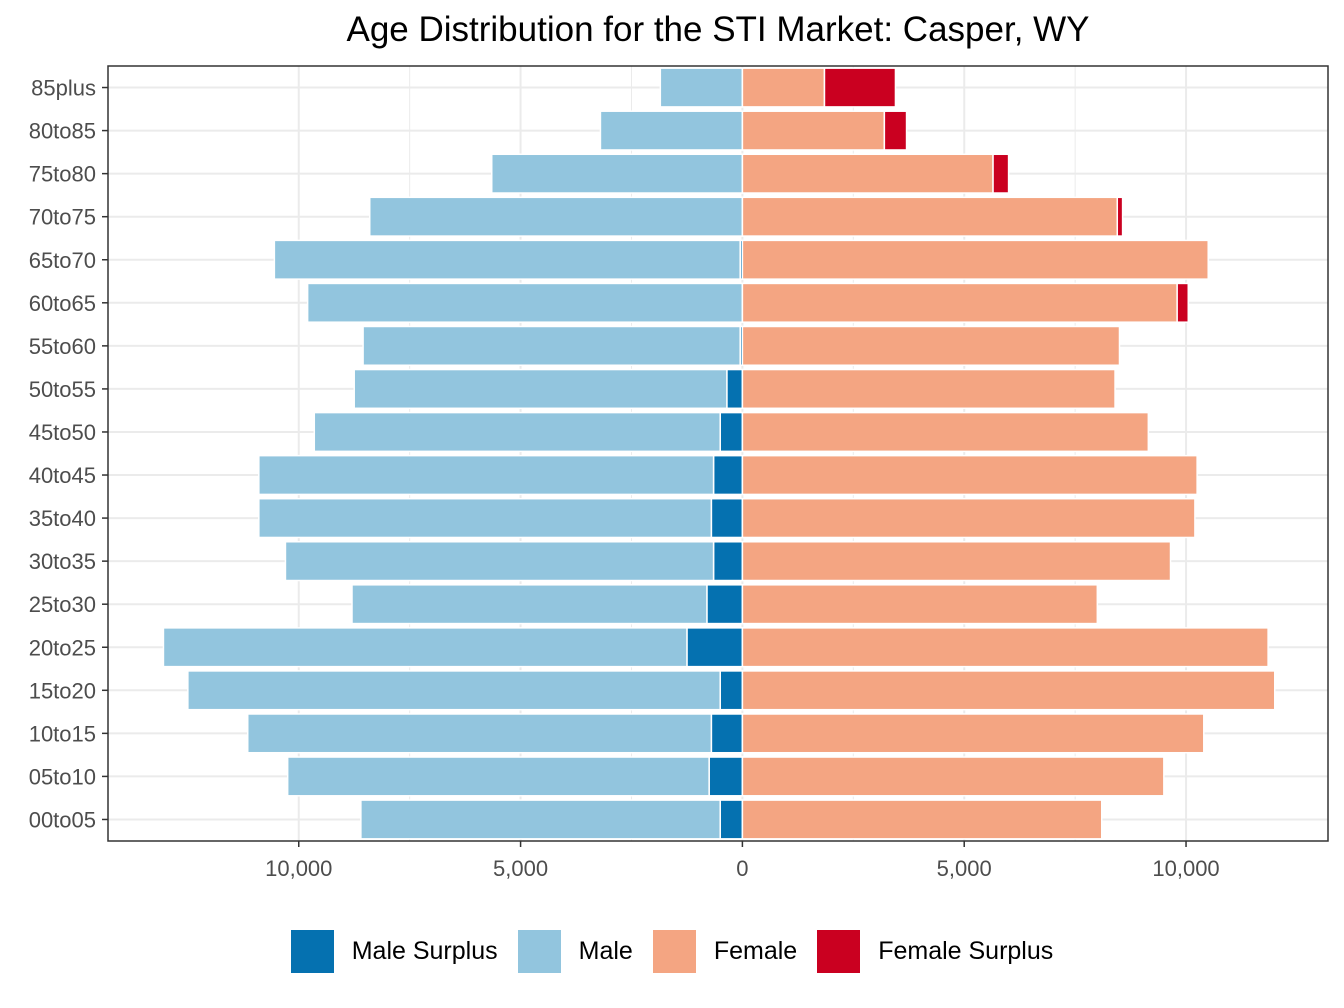 Image resolution: width=1344 pixels, height=1008 pixels. Describe the element at coordinates (62, 776) in the screenshot. I see `y-tick-label: 05to10` at that location.